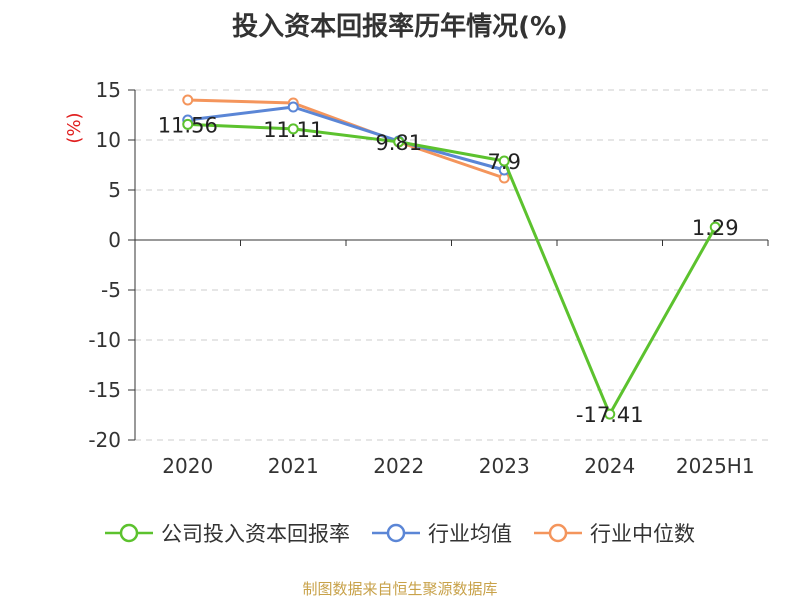  Describe the element at coordinates (293, 466) in the screenshot. I see `x-tick-label: 2021` at that location.